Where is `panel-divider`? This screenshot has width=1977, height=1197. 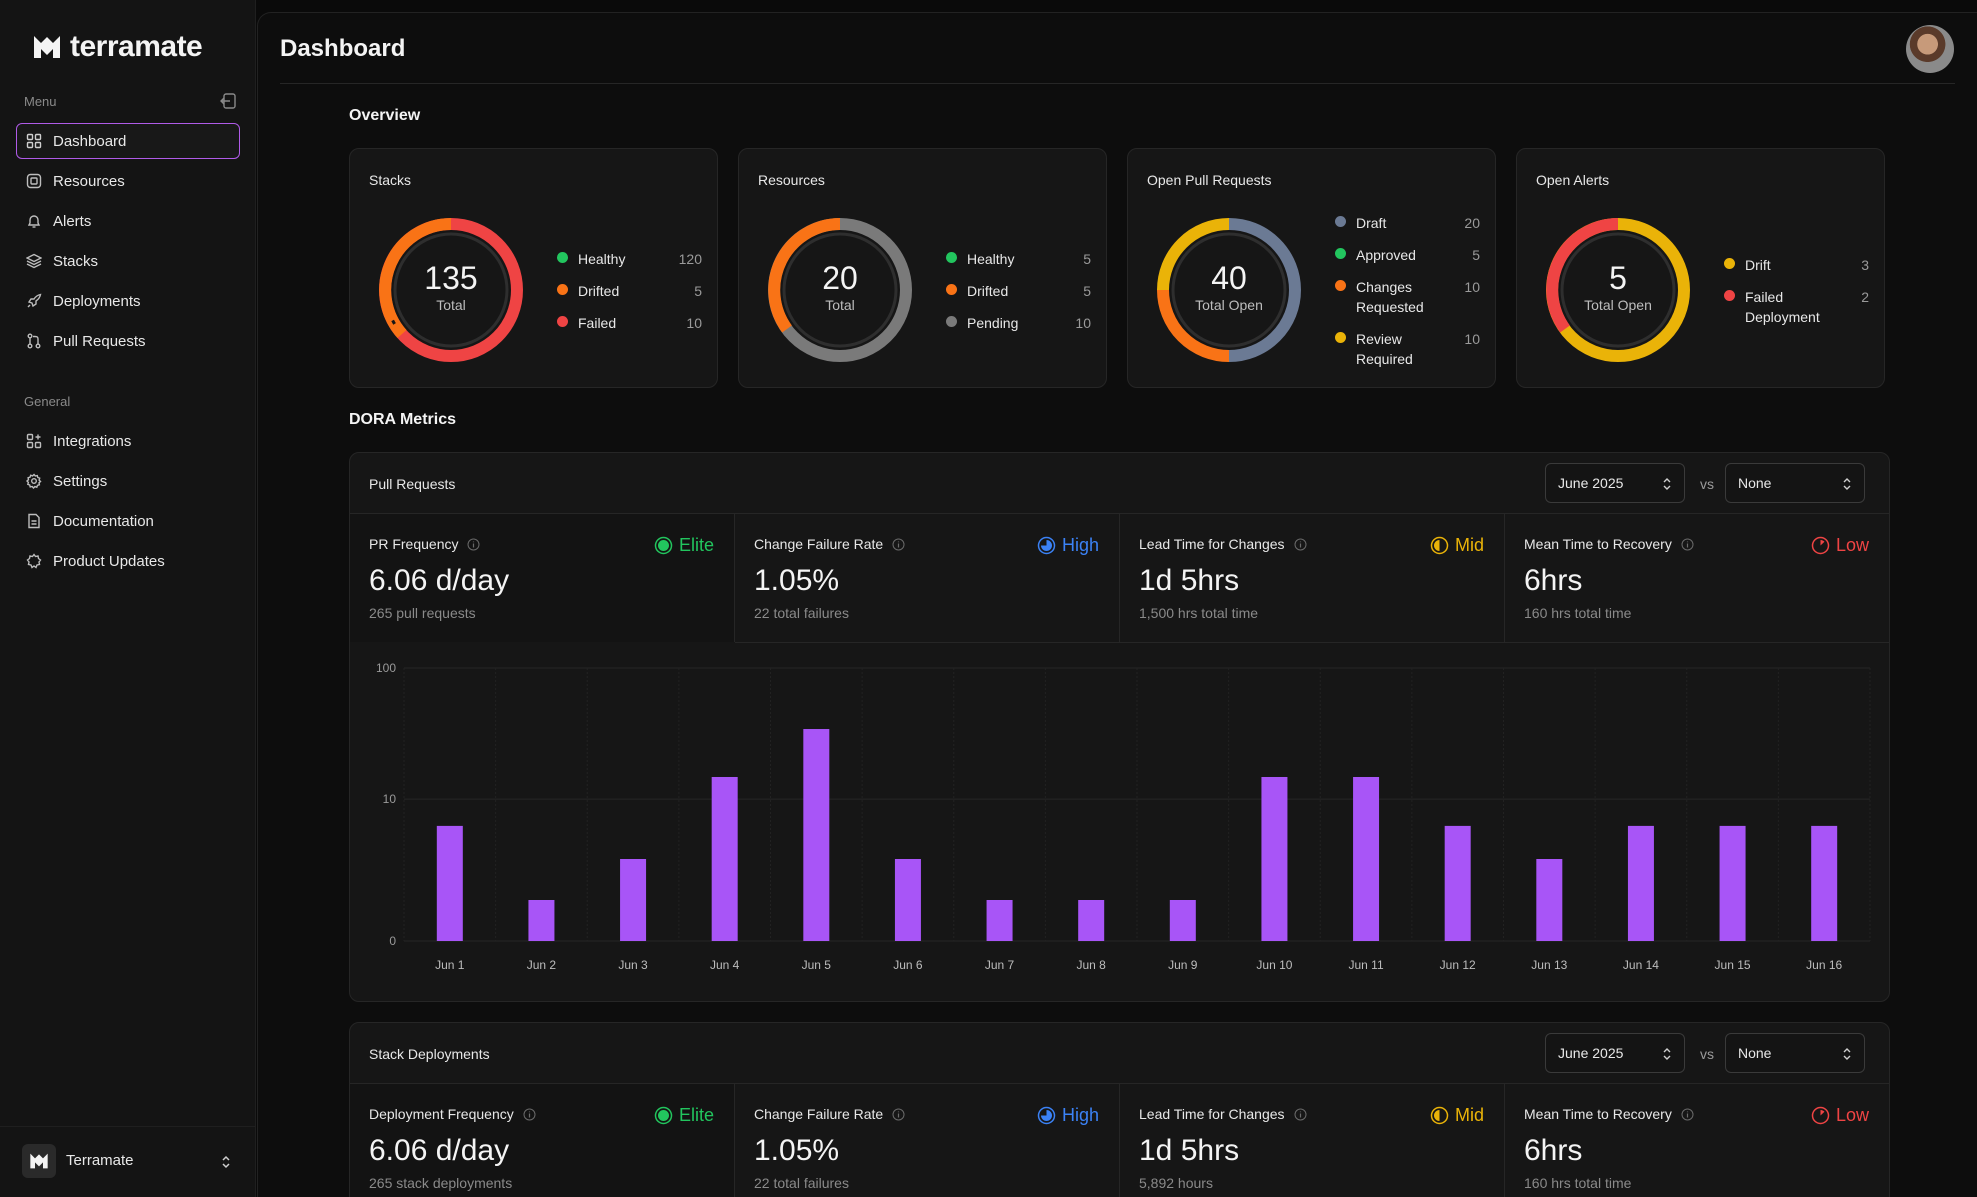
panel-divider is located at coordinates (1119, 1083).